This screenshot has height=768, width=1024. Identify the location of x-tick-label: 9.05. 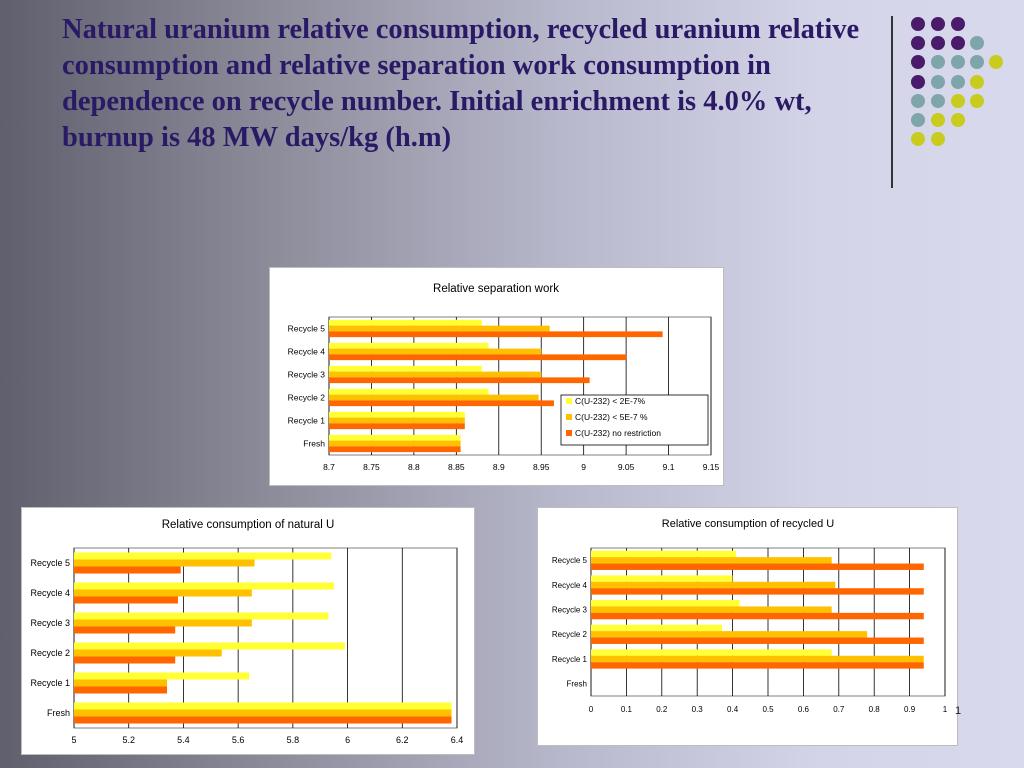
(626, 467).